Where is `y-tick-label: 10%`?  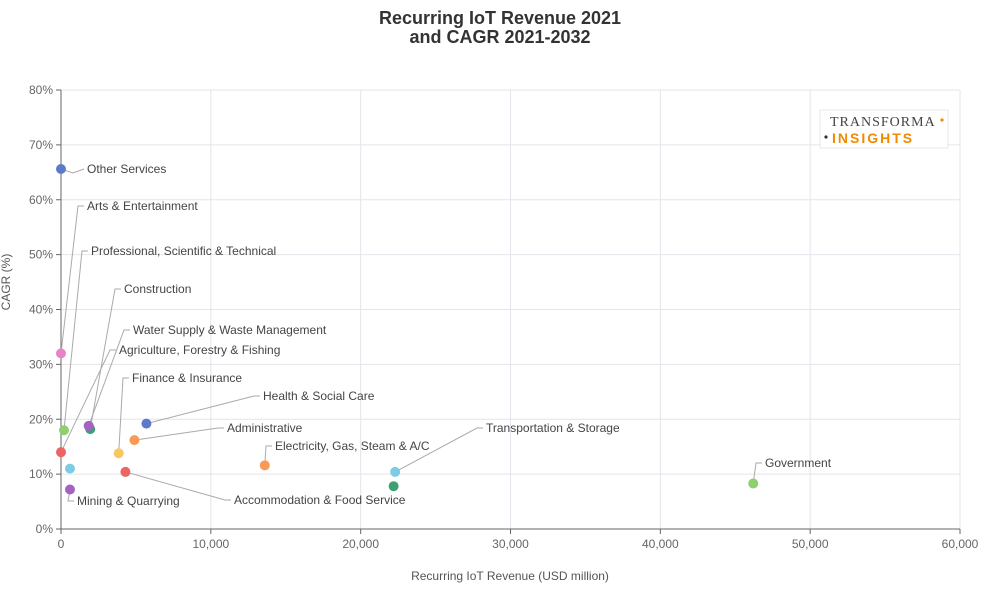
y-tick-label: 10% is located at coordinates (41, 474).